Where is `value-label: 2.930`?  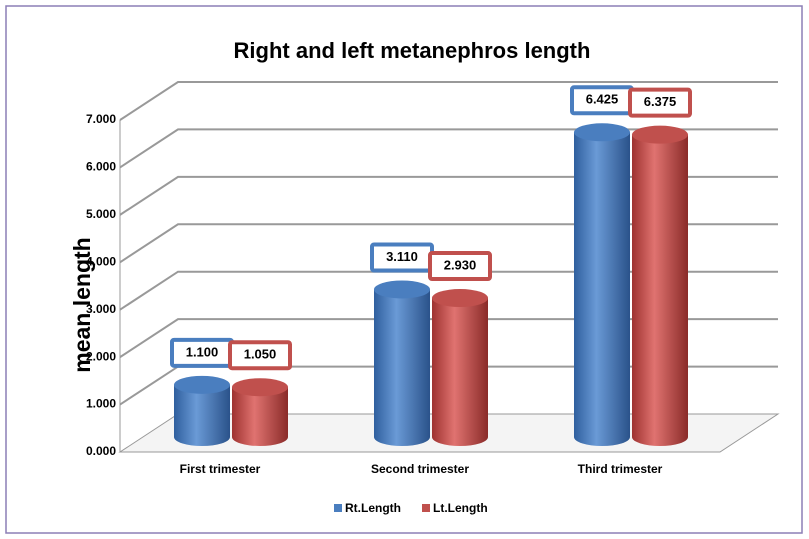
value-label: 2.930 is located at coordinates (460, 264).